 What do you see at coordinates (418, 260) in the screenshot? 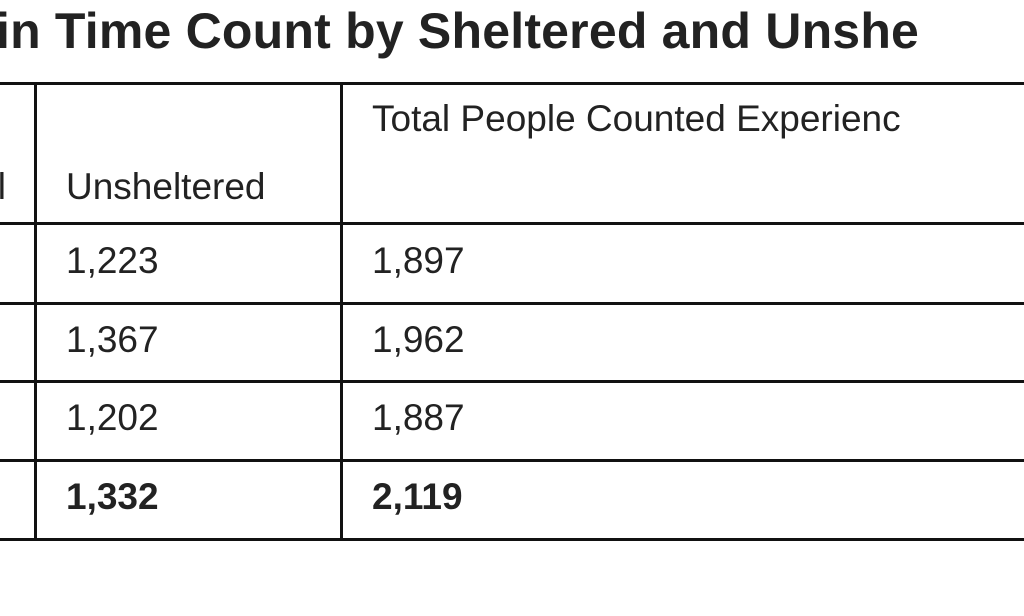
I see `cell-total: 1,897` at bounding box center [418, 260].